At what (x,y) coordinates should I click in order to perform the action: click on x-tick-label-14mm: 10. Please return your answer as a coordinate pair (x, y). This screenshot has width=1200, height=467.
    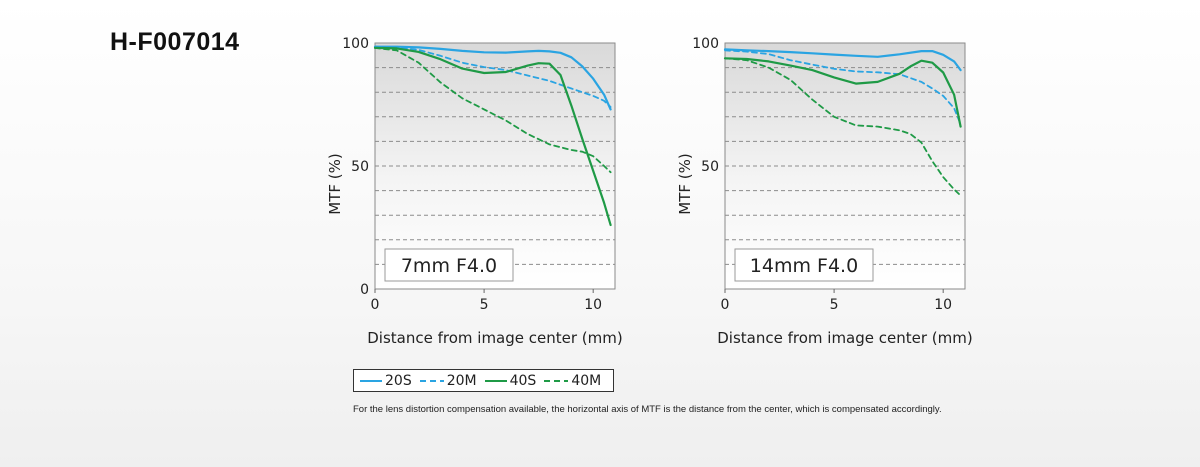
    Looking at the image, I should click on (943, 305).